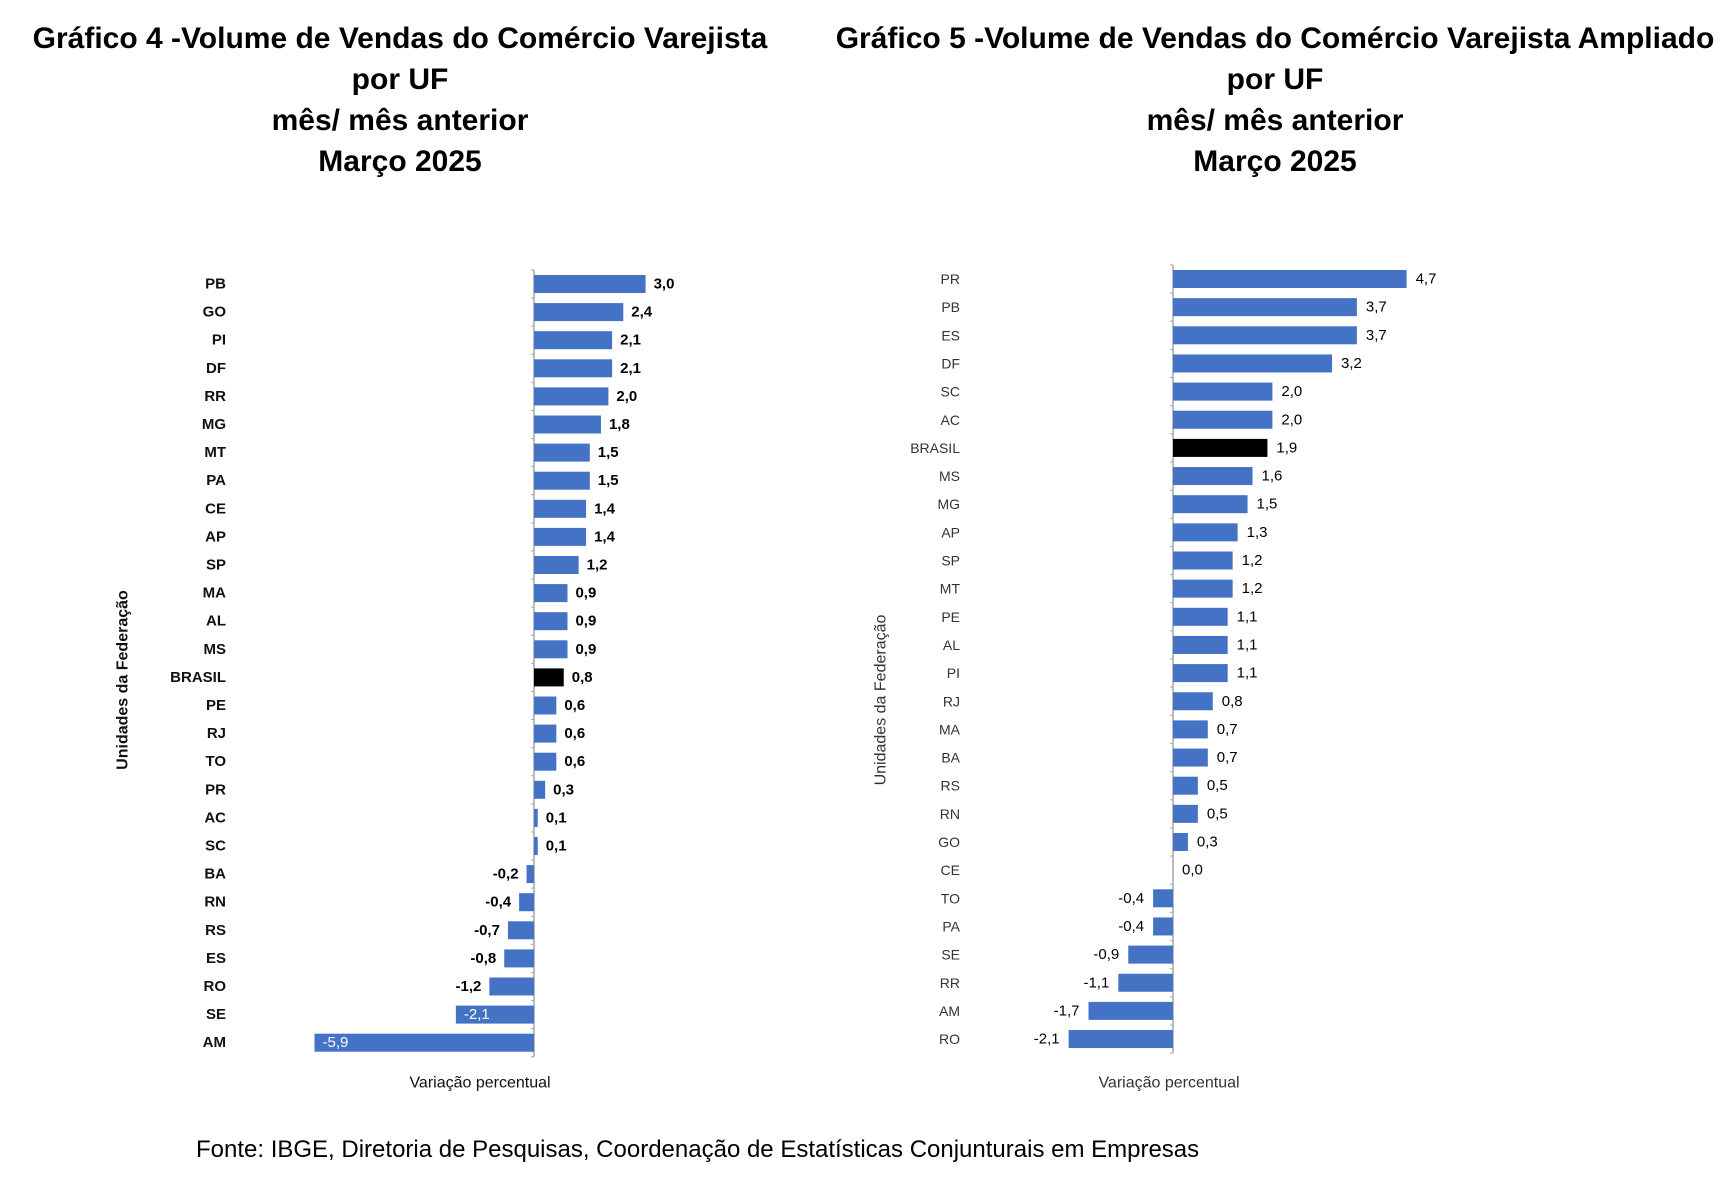 The width and height of the screenshot is (1720, 1184). I want to click on chart-5-category-label: MG, so click(948, 504).